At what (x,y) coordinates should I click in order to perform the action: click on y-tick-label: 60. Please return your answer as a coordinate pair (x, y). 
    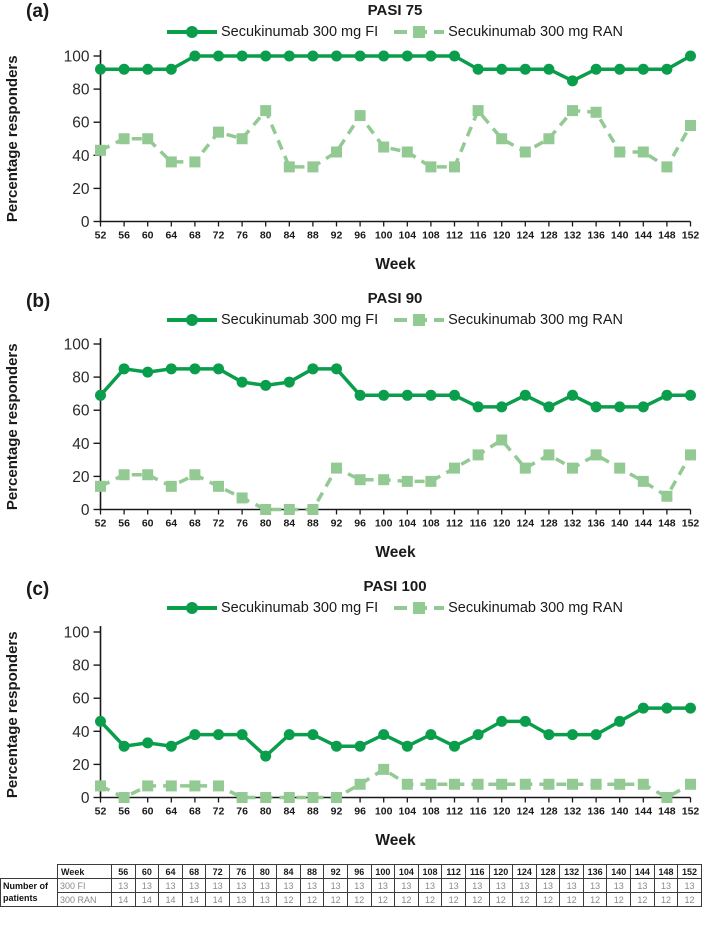
    Looking at the image, I should click on (81, 699).